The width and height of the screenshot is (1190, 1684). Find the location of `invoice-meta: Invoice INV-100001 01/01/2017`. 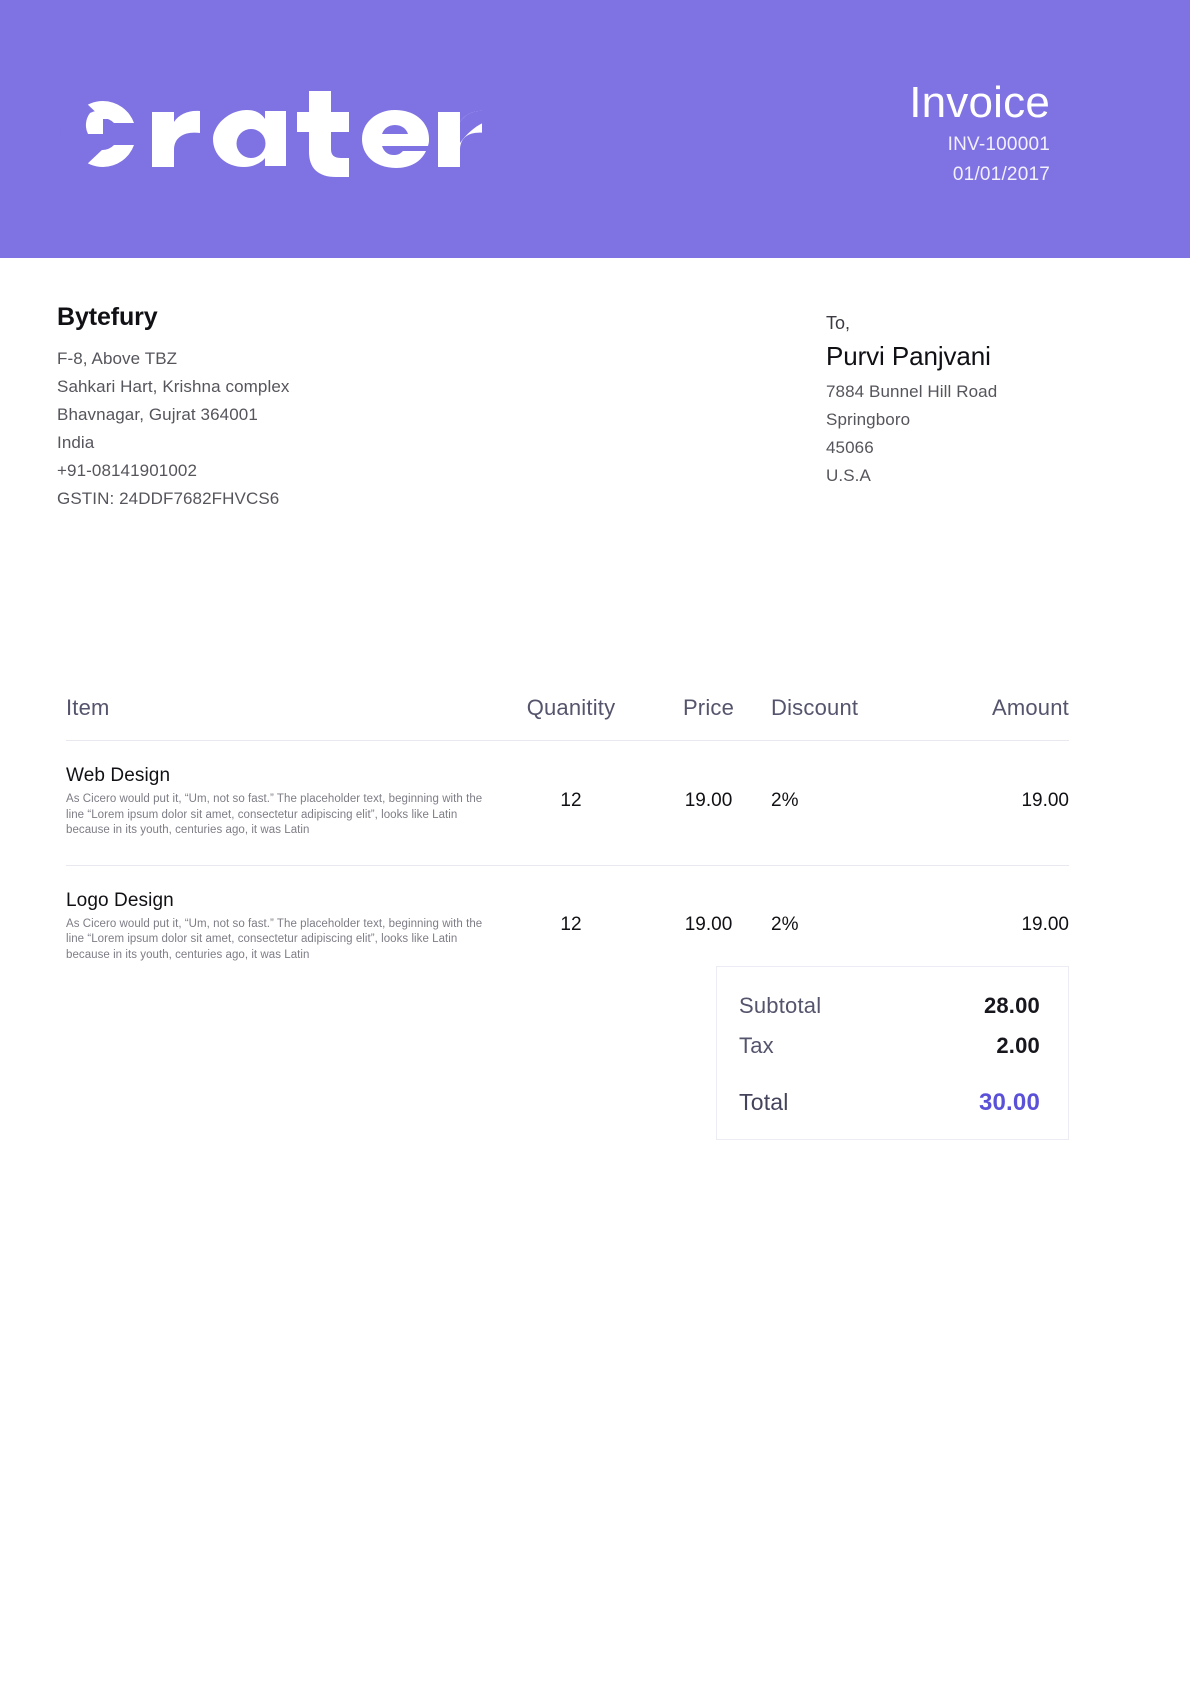

invoice-meta: Invoice INV-100001 01/01/2017 is located at coordinates (979, 133).